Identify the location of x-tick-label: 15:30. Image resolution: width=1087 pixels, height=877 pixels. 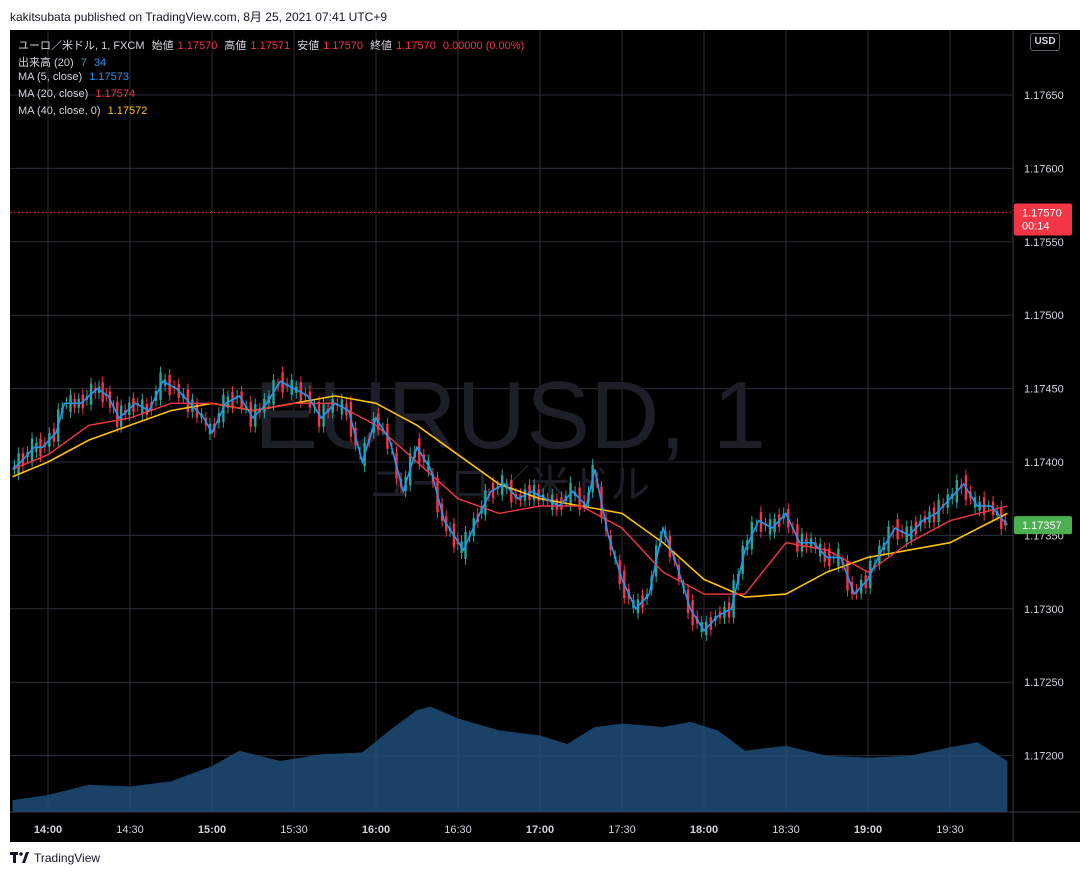
(294, 830).